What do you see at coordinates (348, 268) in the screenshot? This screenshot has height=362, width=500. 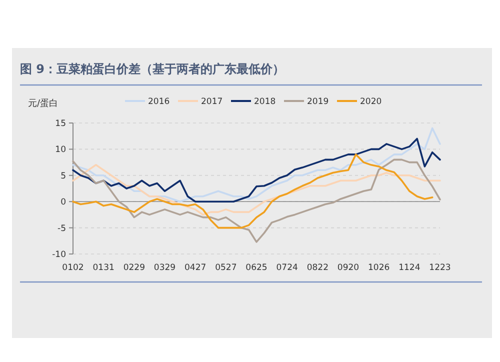 I see `x-tick-label: 0920` at bounding box center [348, 268].